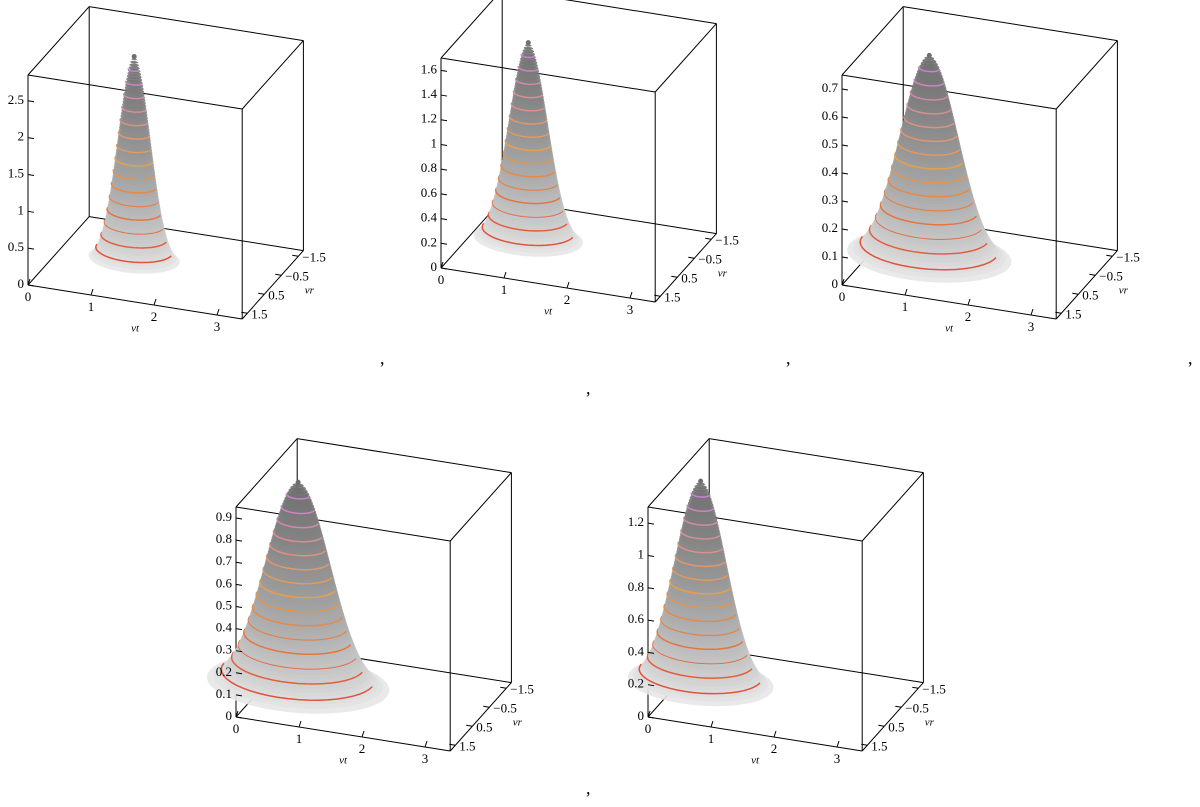  What do you see at coordinates (21, 283) in the screenshot?
I see `z-tick-label: 0` at bounding box center [21, 283].